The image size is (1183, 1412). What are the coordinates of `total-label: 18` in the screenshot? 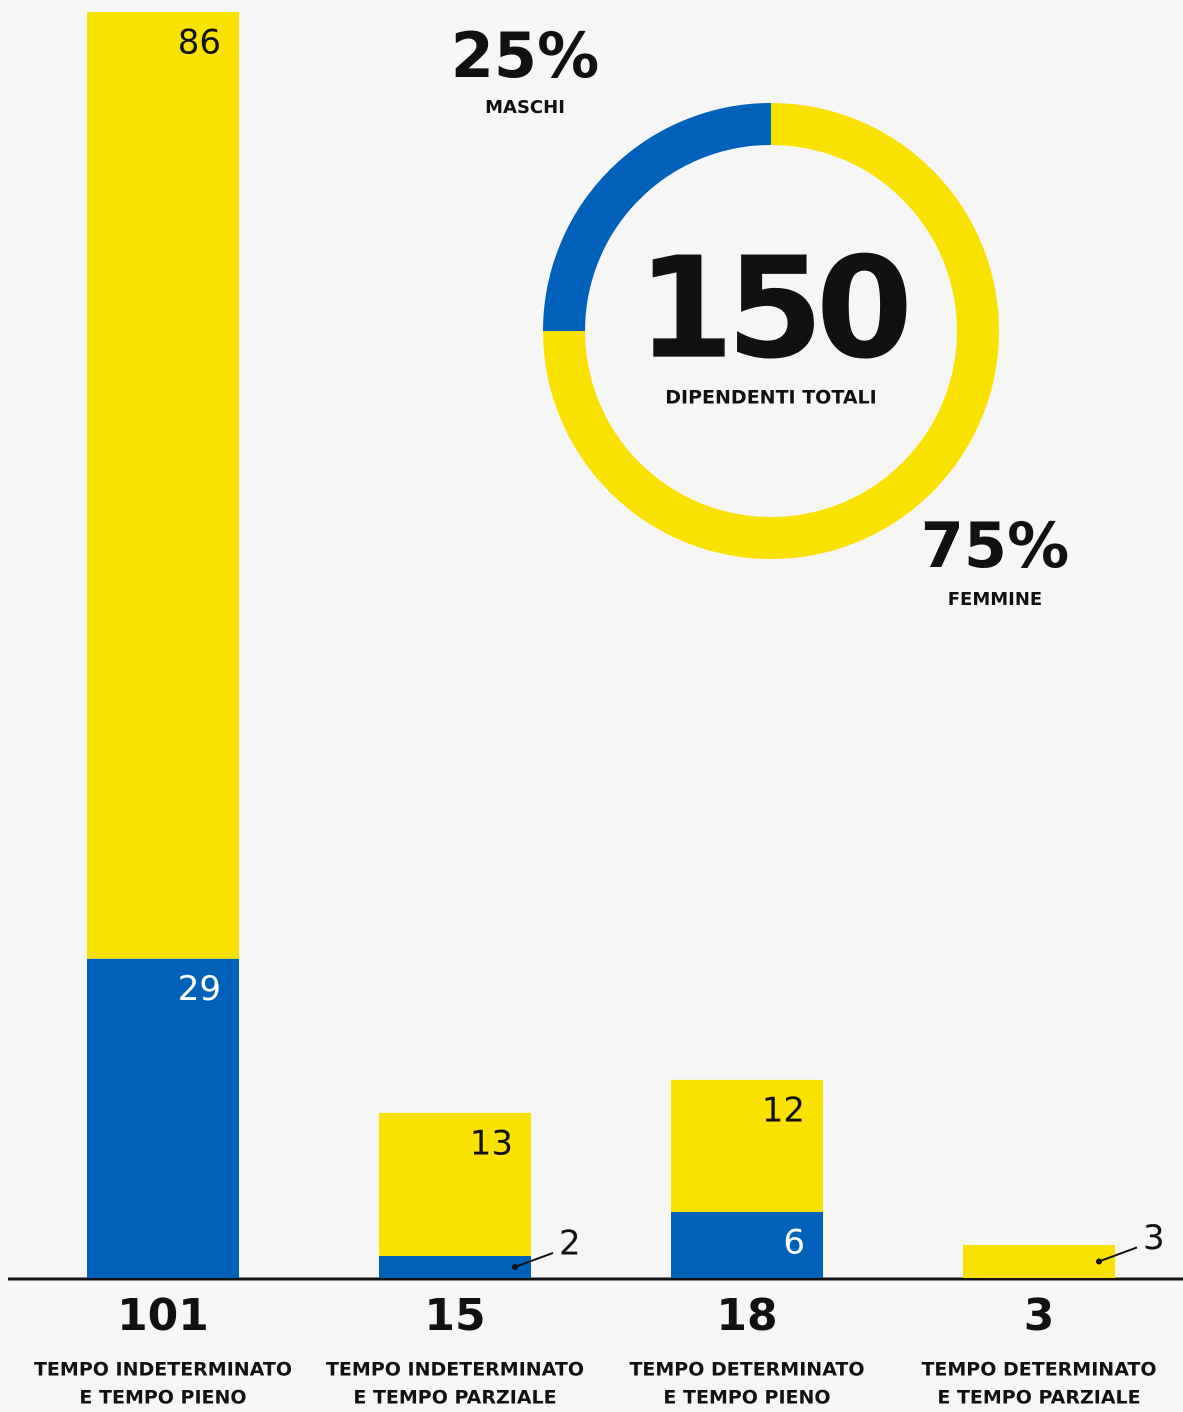 It's located at (746, 1315).